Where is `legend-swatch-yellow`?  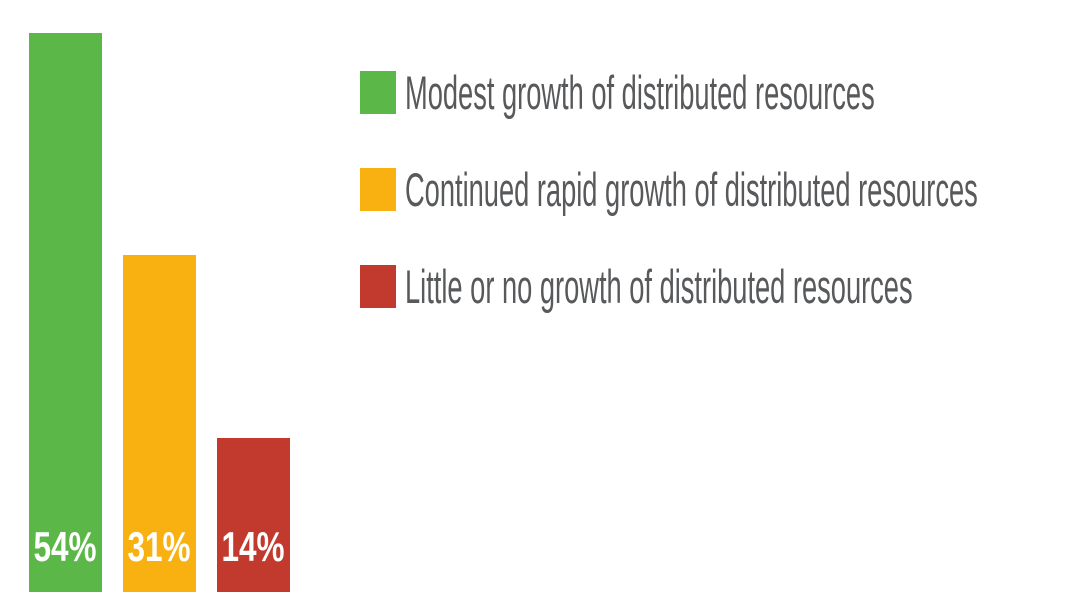
legend-swatch-yellow is located at coordinates (378, 189).